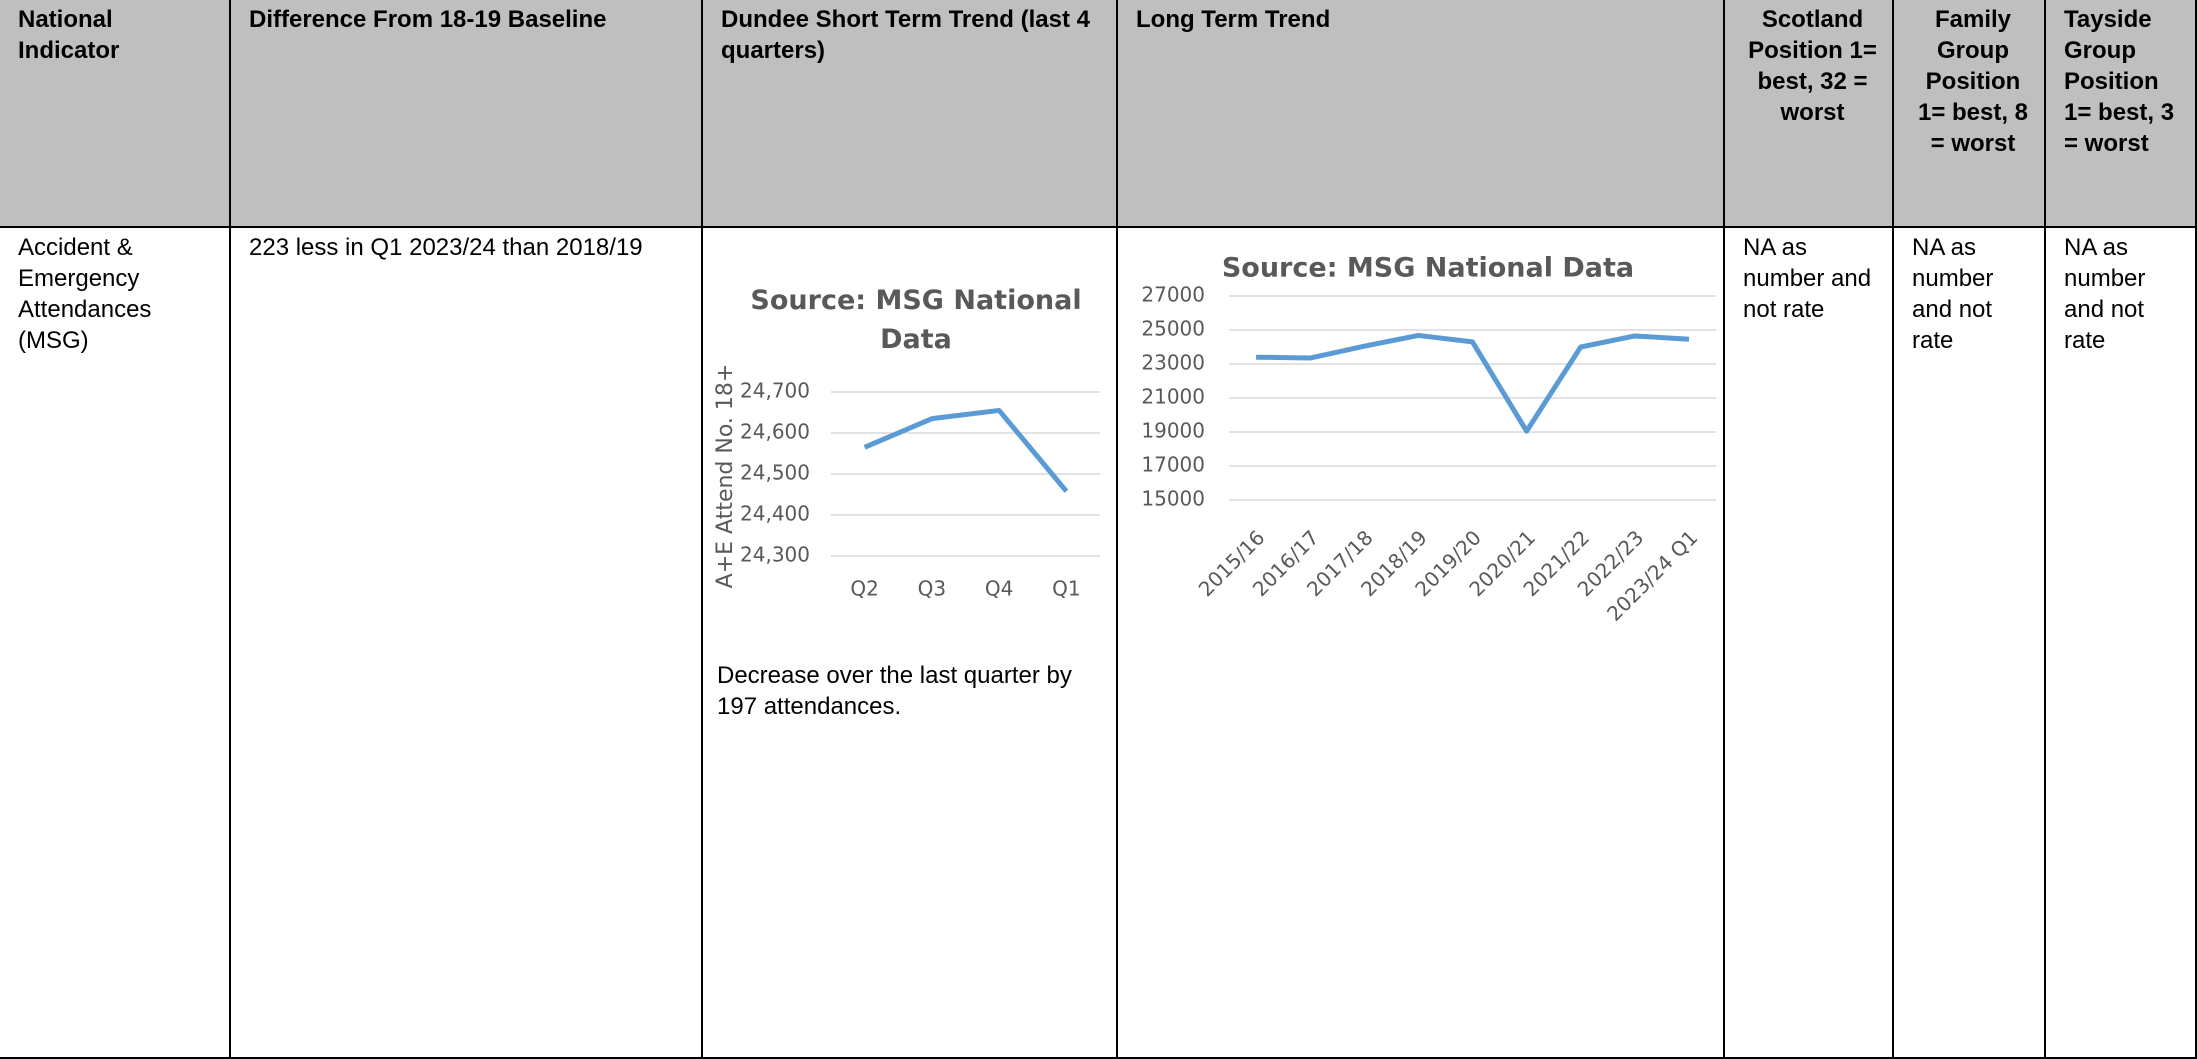 The height and width of the screenshot is (1059, 2197). What do you see at coordinates (1421, 114) in the screenshot?
I see `header-cell: Long Term Trend` at bounding box center [1421, 114].